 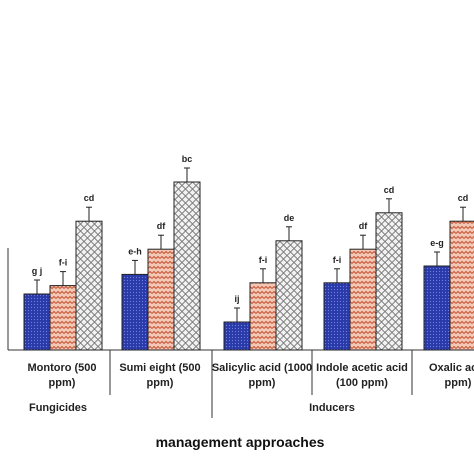 What do you see at coordinates (289, 218) in the screenshot?
I see `significance-letter: de` at bounding box center [289, 218].